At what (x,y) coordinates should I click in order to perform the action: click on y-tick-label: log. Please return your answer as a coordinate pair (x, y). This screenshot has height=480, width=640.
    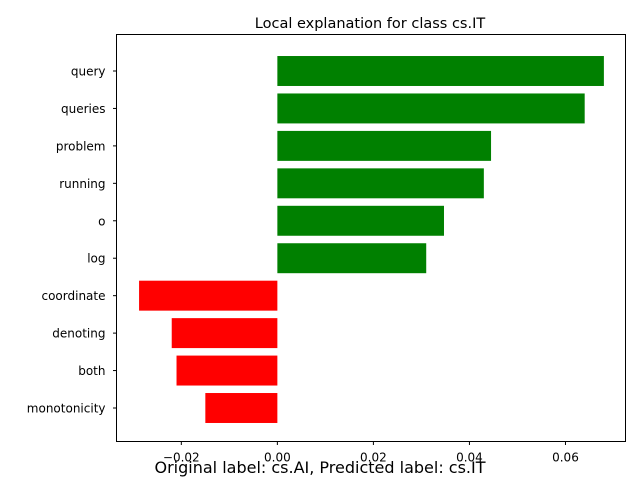
    Looking at the image, I should click on (96, 259).